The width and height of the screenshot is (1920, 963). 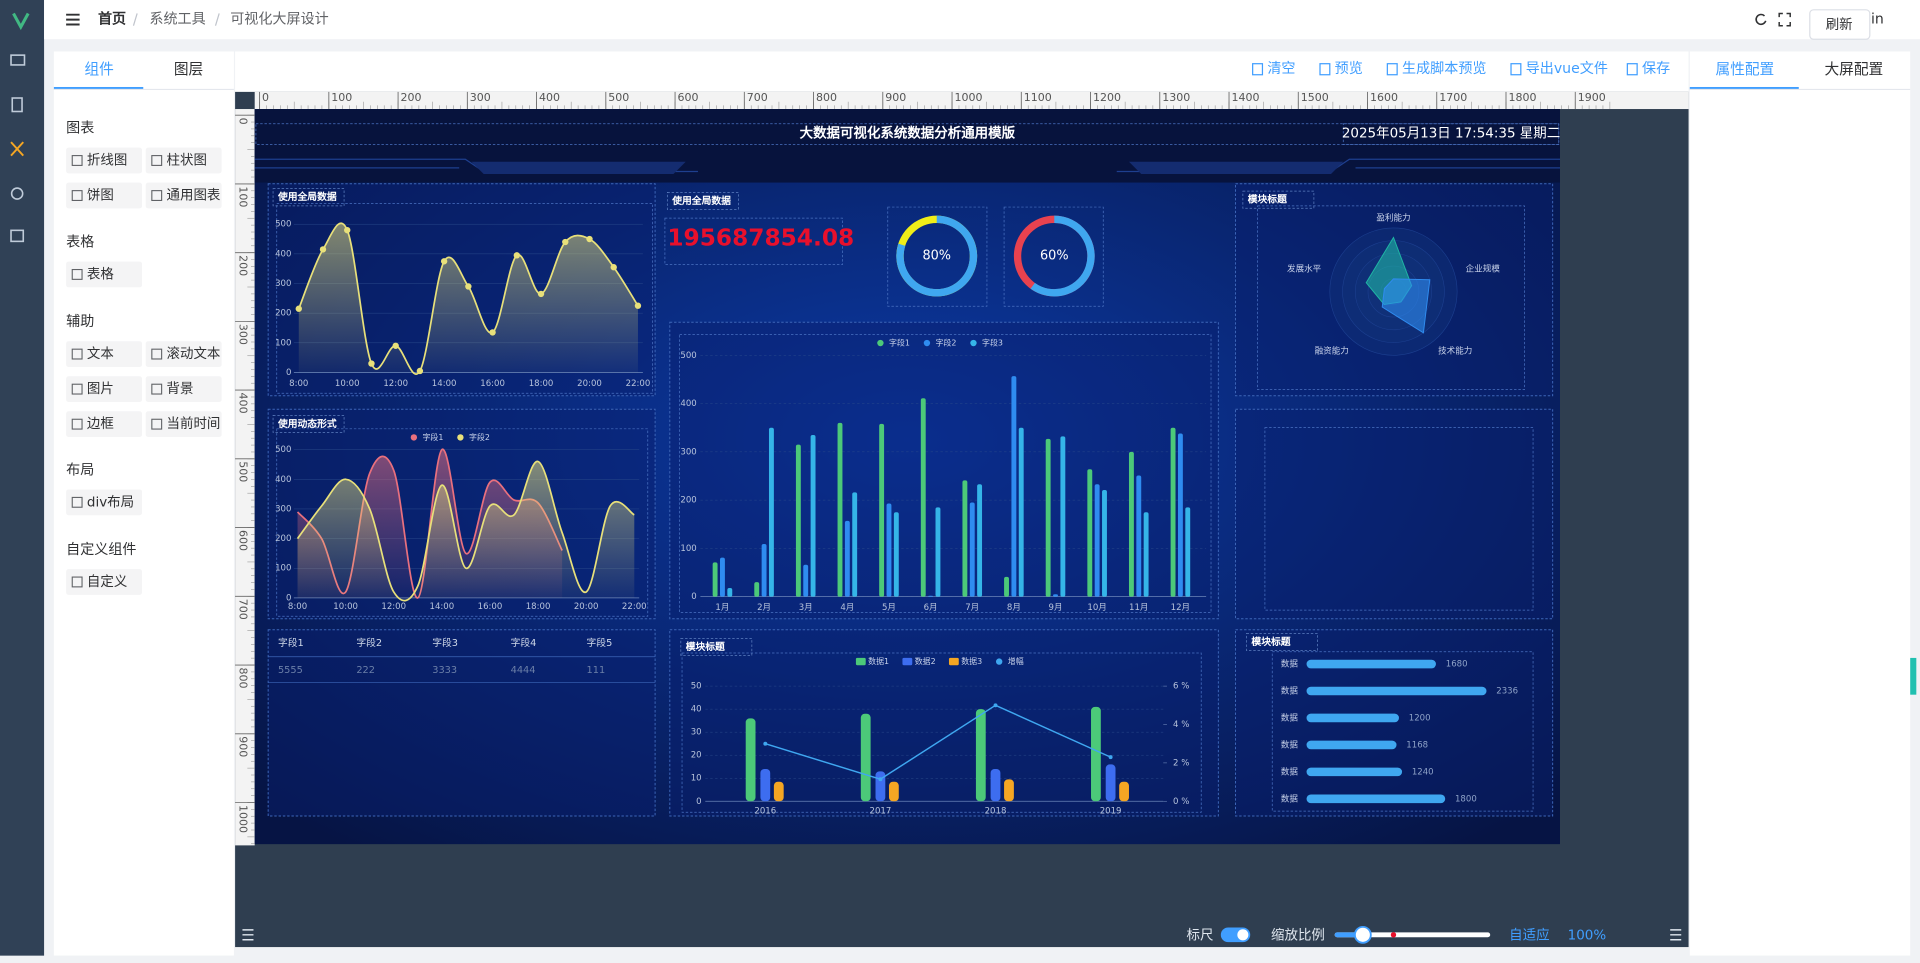 I want to click on ruler-label: 500, so click(x=618, y=97).